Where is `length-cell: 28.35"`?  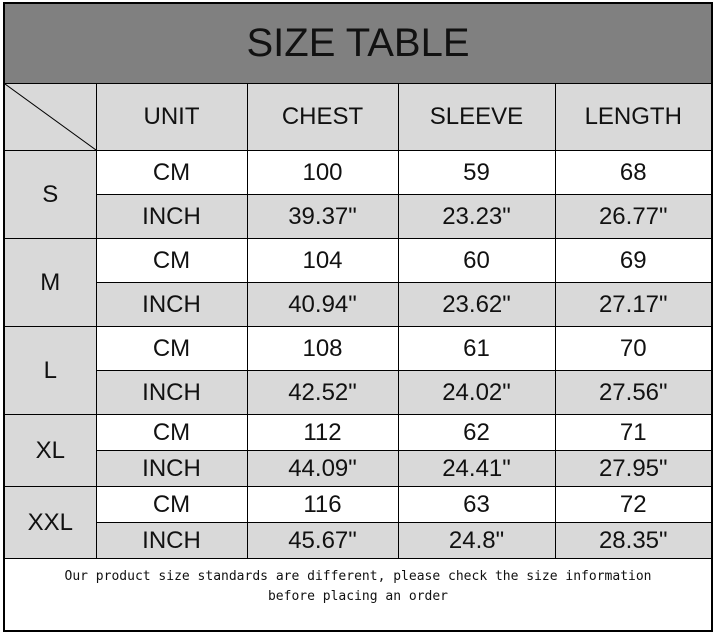
length-cell: 28.35" is located at coordinates (632, 540).